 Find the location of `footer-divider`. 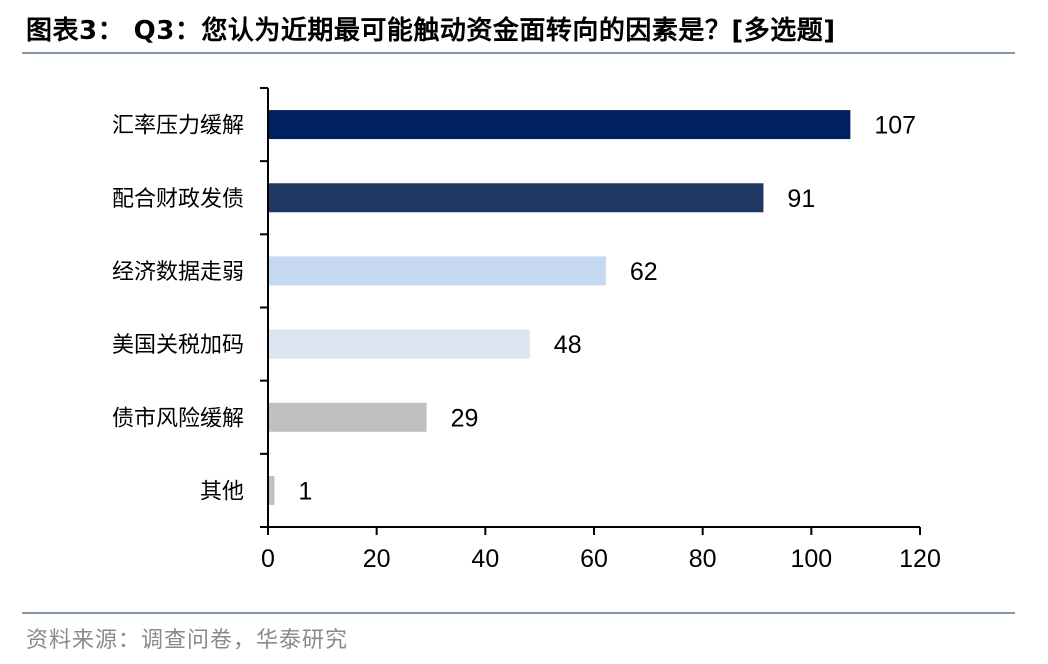

footer-divider is located at coordinates (518, 613).